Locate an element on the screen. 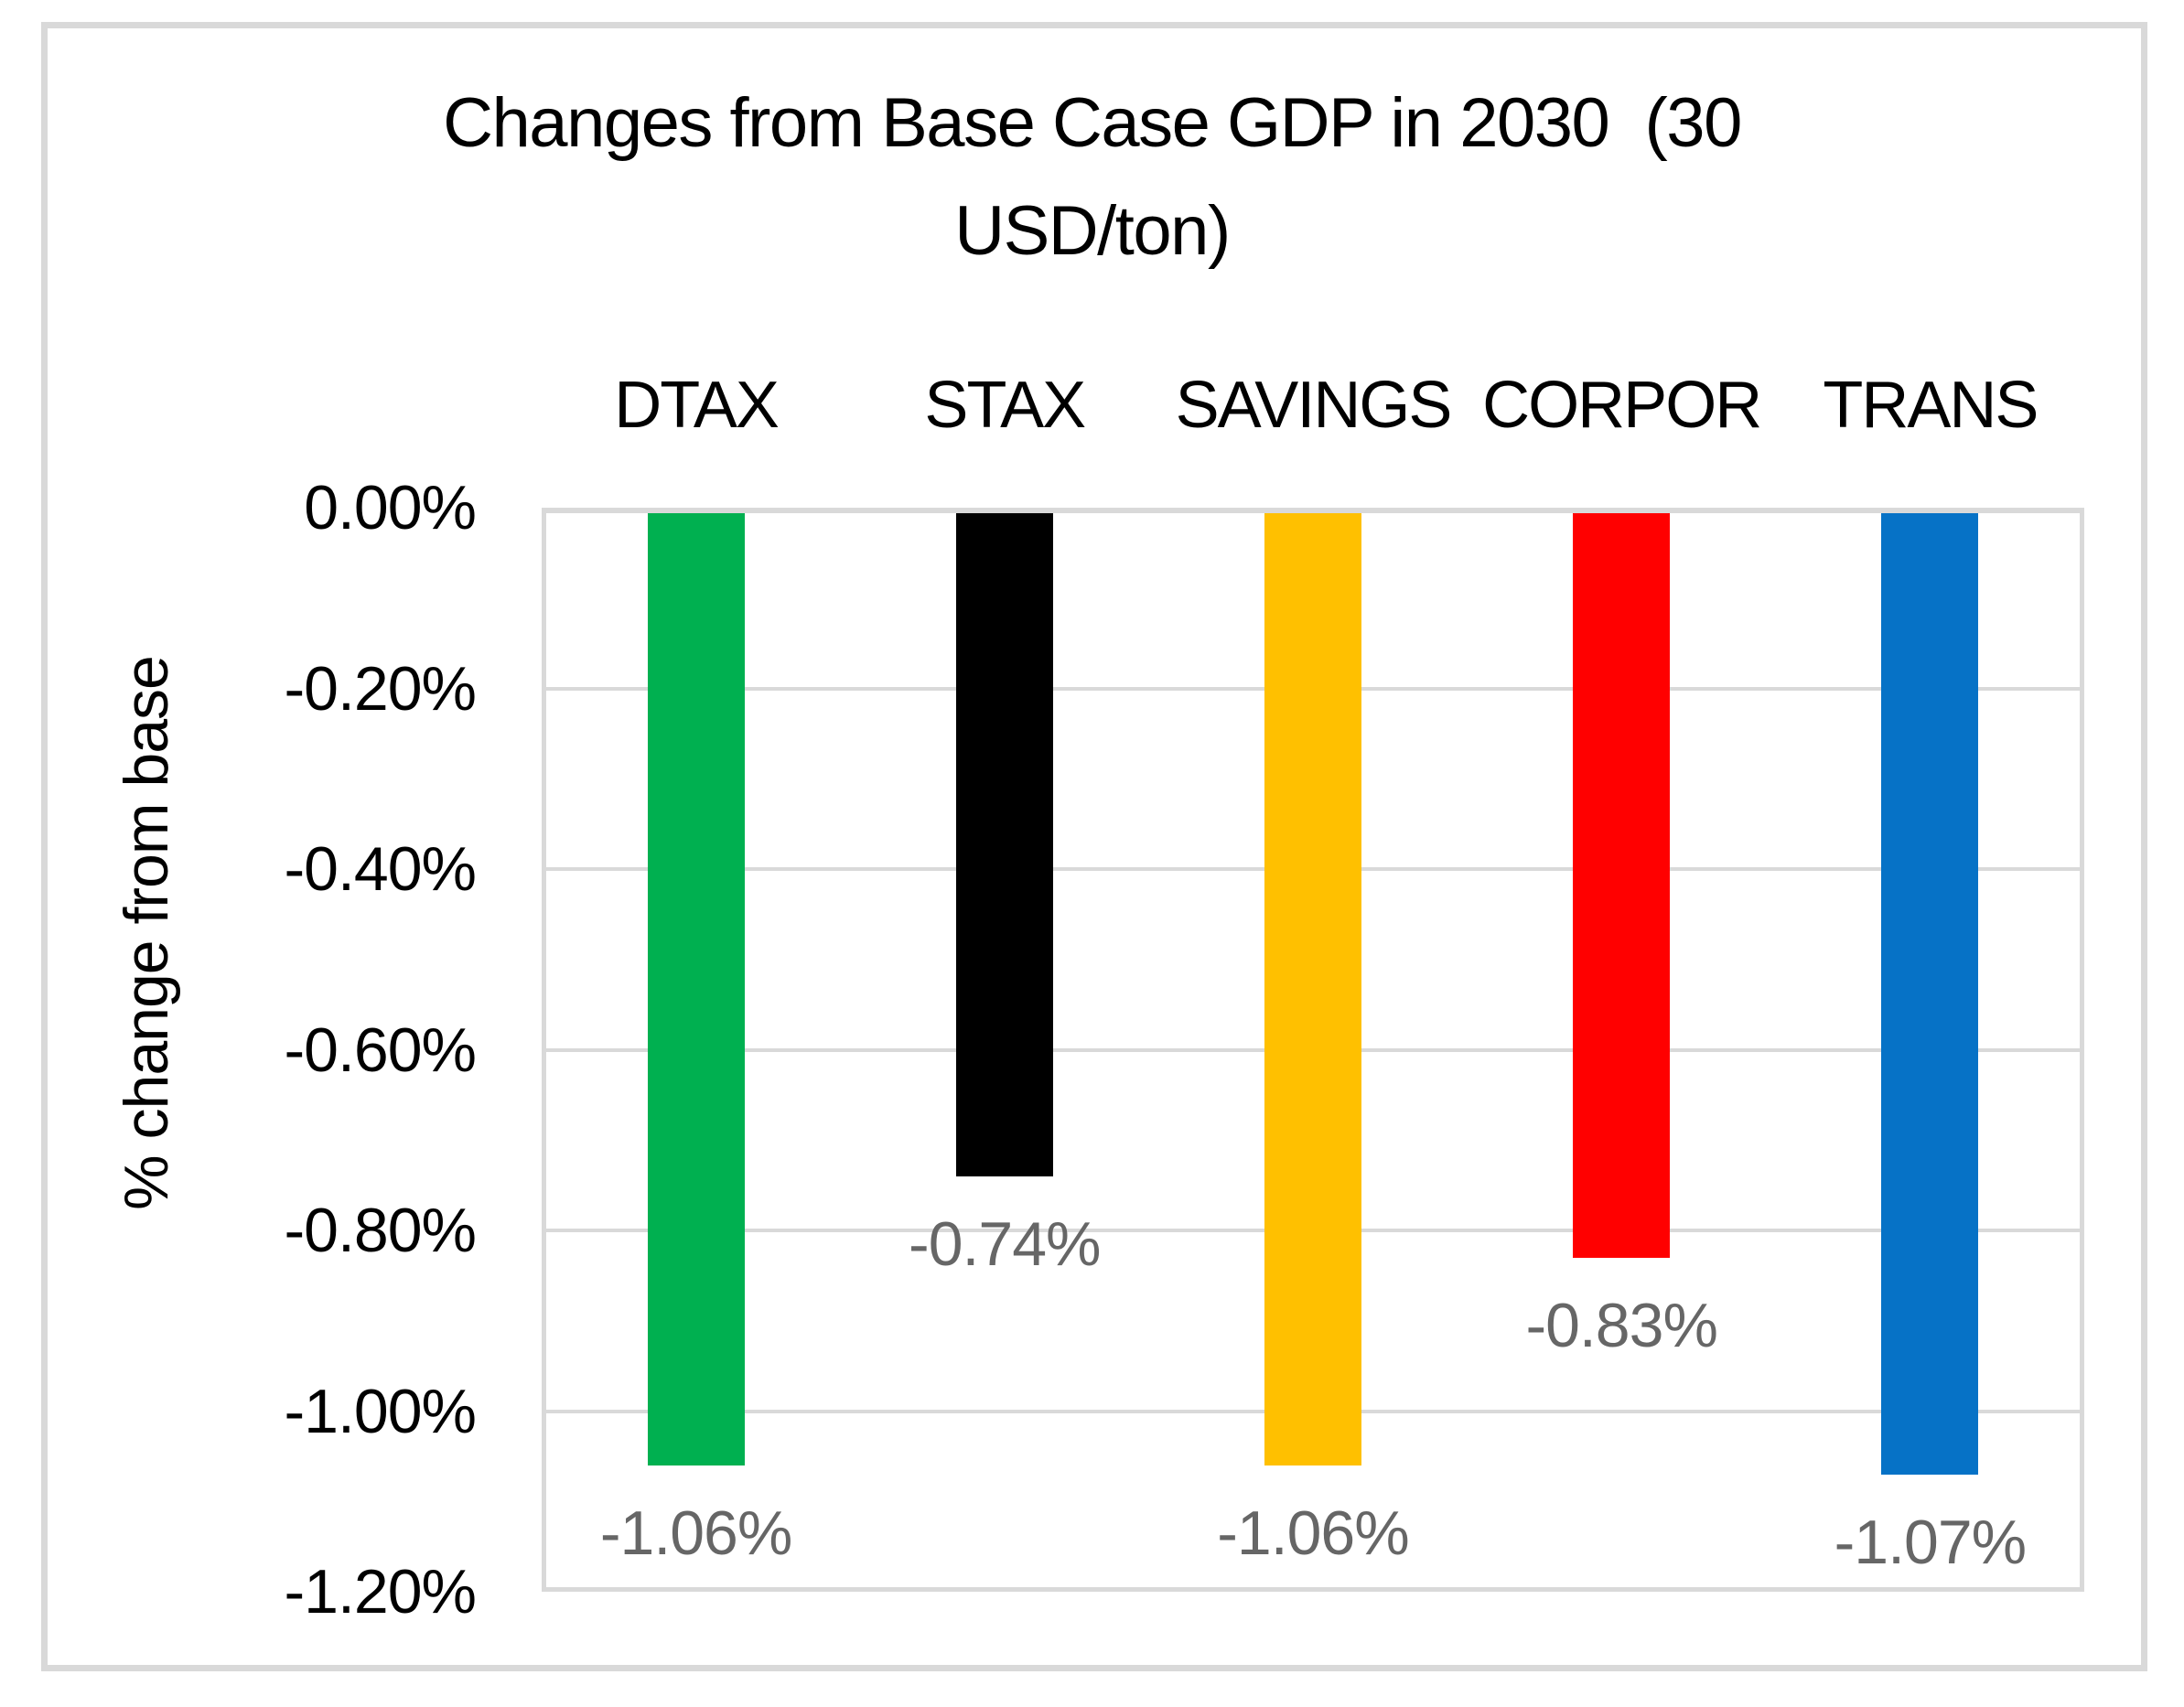 This screenshot has height=1707, width=2184. y-tick-label: -0.60% is located at coordinates (380, 1050).